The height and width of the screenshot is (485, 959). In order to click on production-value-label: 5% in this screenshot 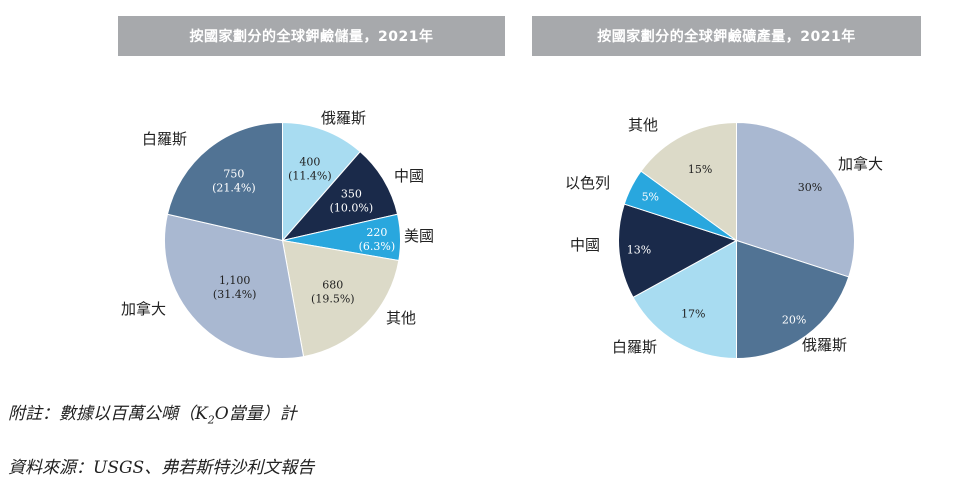, I will do `click(650, 197)`.